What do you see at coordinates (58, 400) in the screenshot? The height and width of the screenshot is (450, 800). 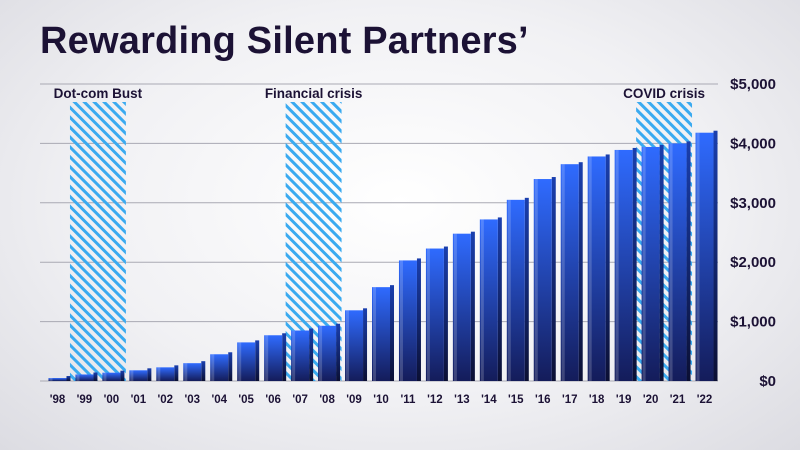 I see `x-tick-label: '98` at bounding box center [58, 400].